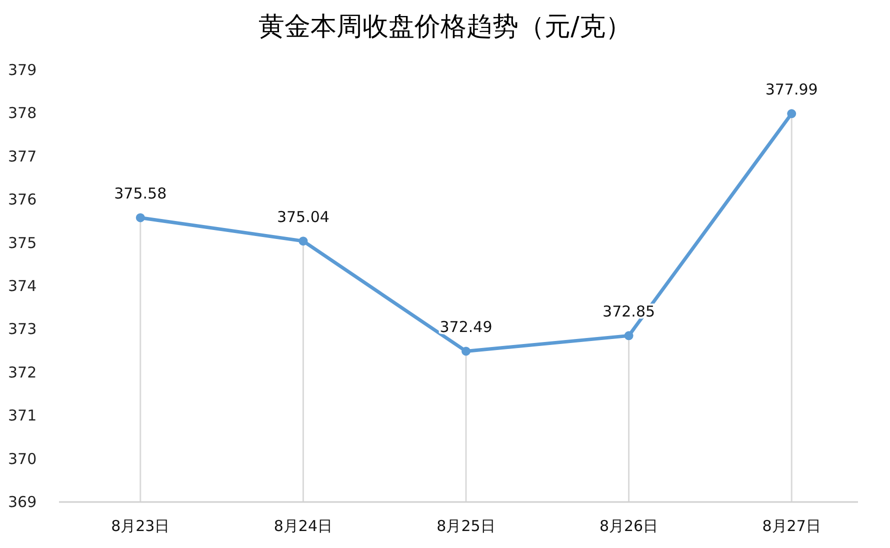  Describe the element at coordinates (22, 243) in the screenshot. I see `y-tick-label: 375` at that location.